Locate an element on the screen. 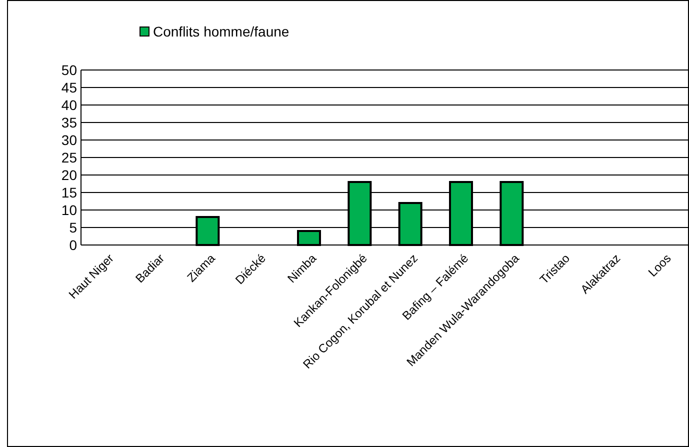  y-tick-label: 50 is located at coordinates (69, 70).